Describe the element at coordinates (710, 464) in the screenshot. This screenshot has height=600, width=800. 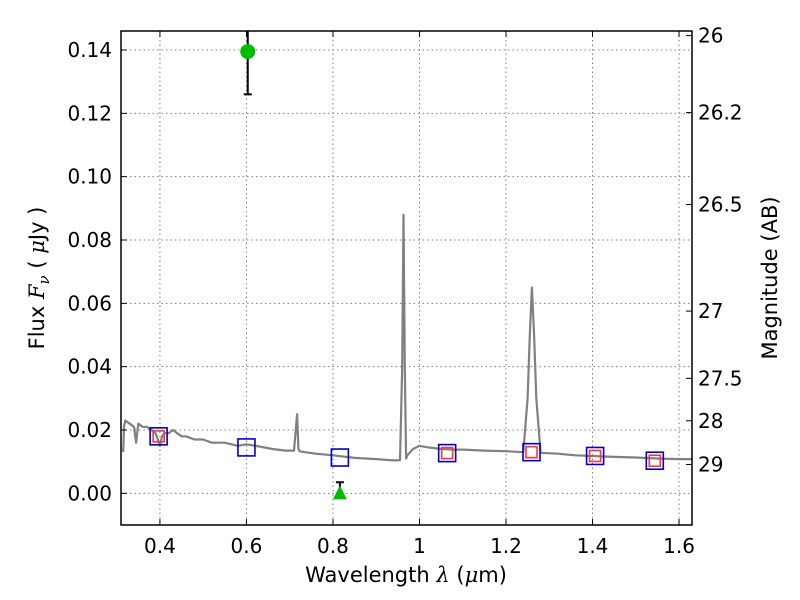
I see `y2-tick-label: 29` at that location.